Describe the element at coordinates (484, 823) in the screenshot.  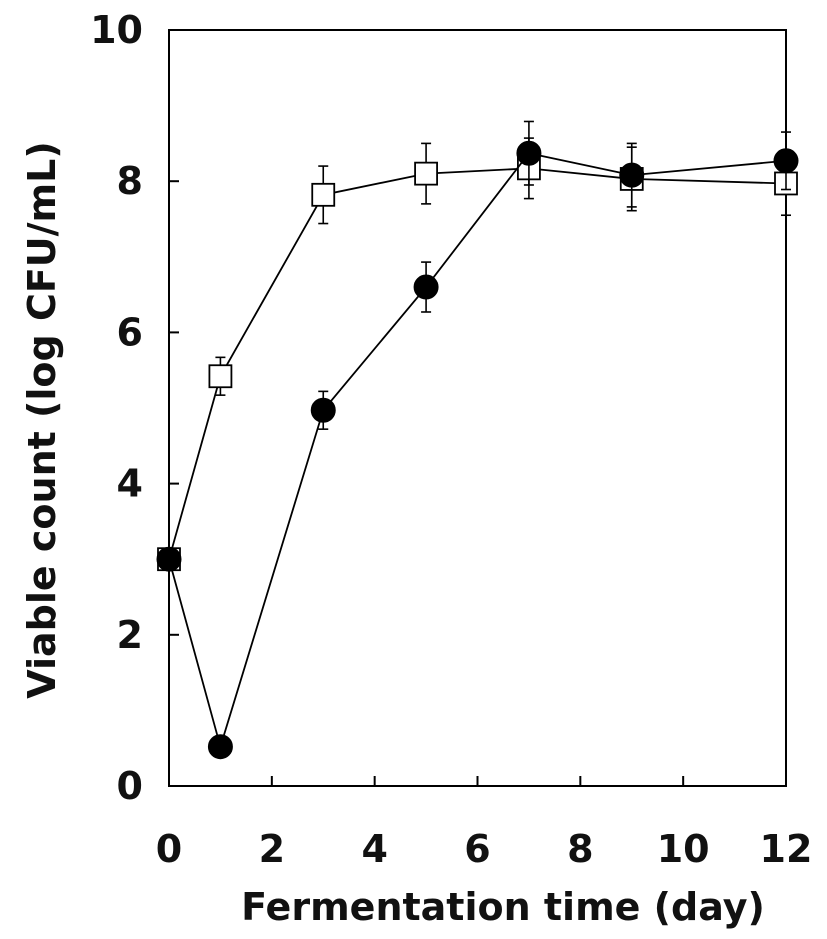
I see `x-axis-ticks: 0 2 4 6 8 10 12` at that location.